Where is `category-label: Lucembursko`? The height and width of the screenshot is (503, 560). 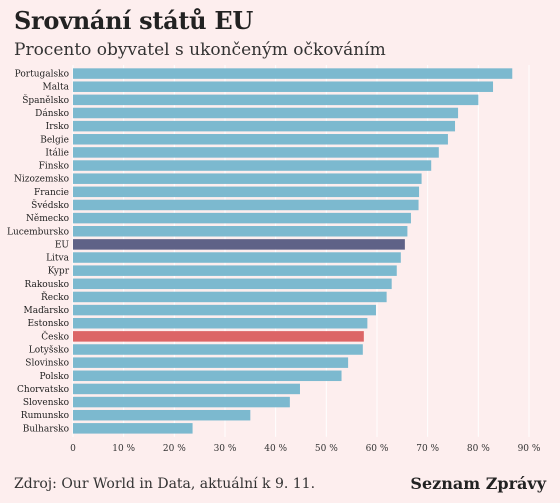
category-label: Lucembursko is located at coordinates (38, 232).